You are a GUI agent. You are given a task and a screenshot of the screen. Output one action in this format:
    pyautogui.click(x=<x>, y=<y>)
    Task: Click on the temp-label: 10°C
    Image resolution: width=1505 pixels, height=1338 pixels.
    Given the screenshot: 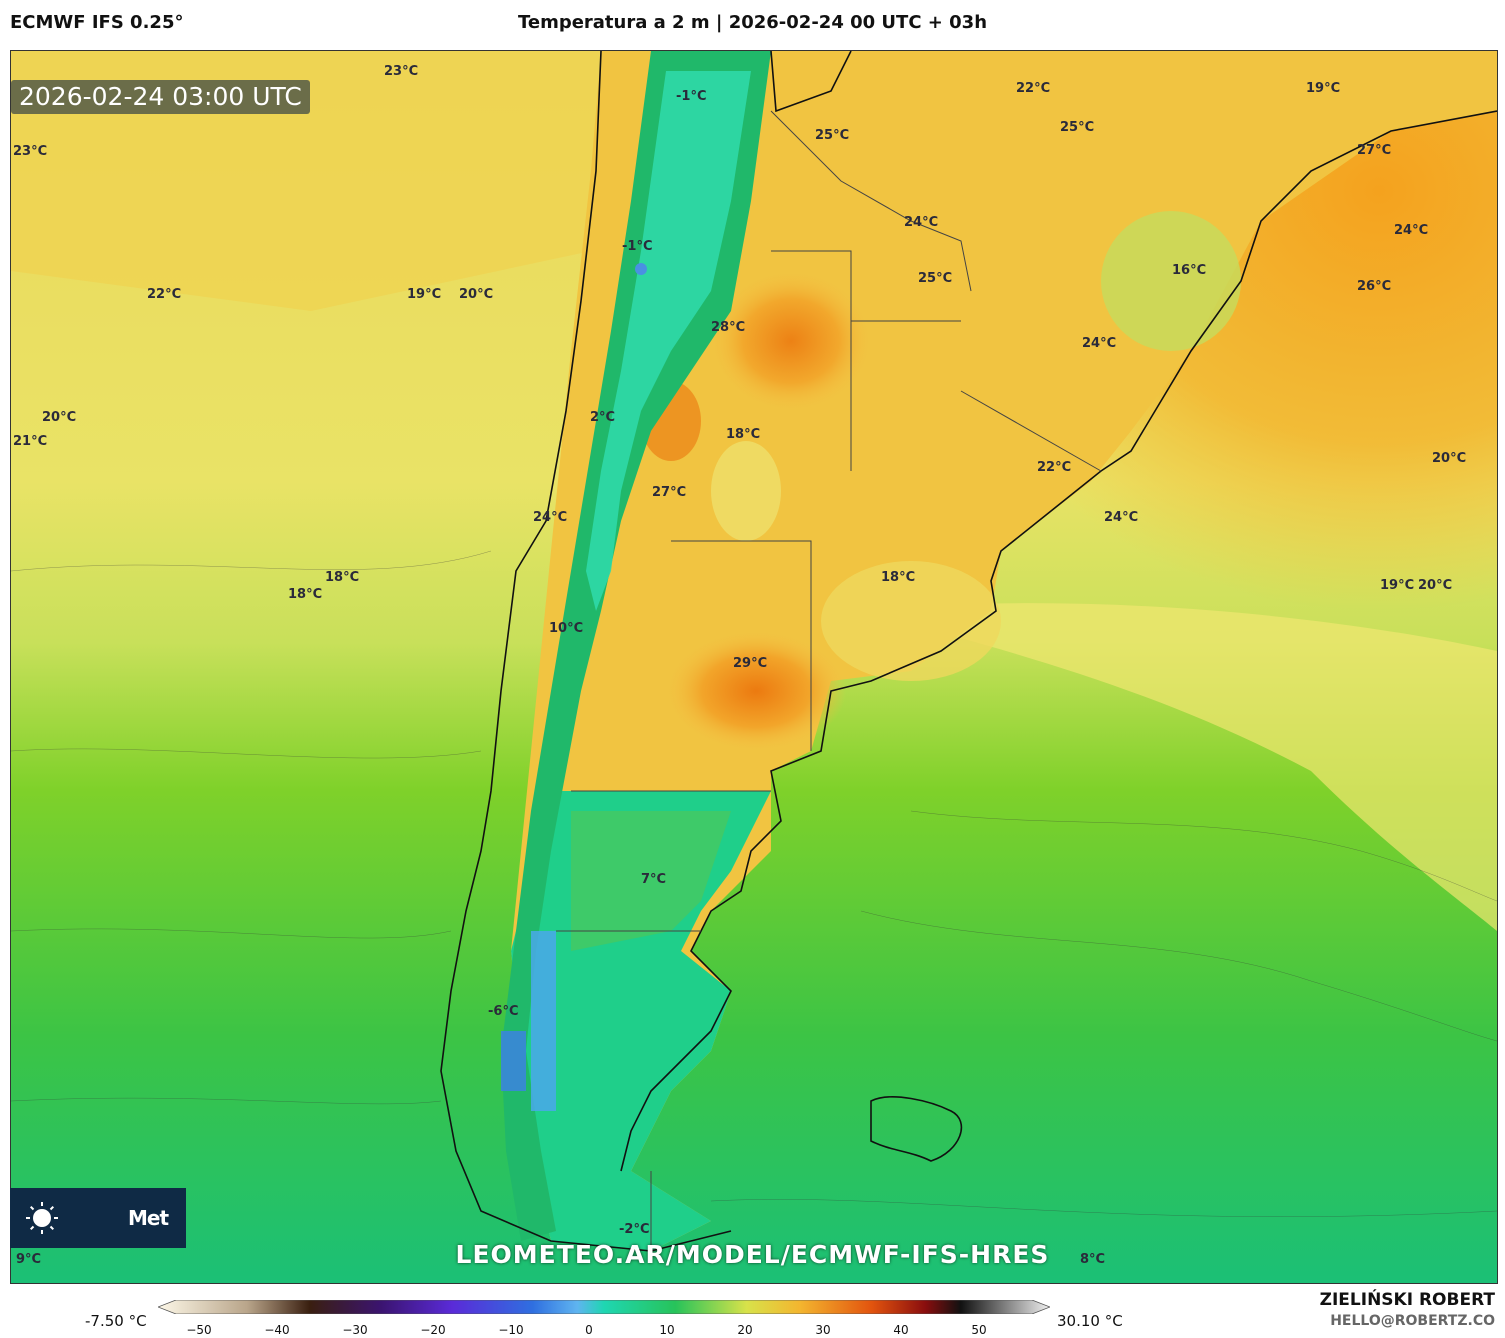 What is the action you would take?
    pyautogui.click(x=566, y=628)
    